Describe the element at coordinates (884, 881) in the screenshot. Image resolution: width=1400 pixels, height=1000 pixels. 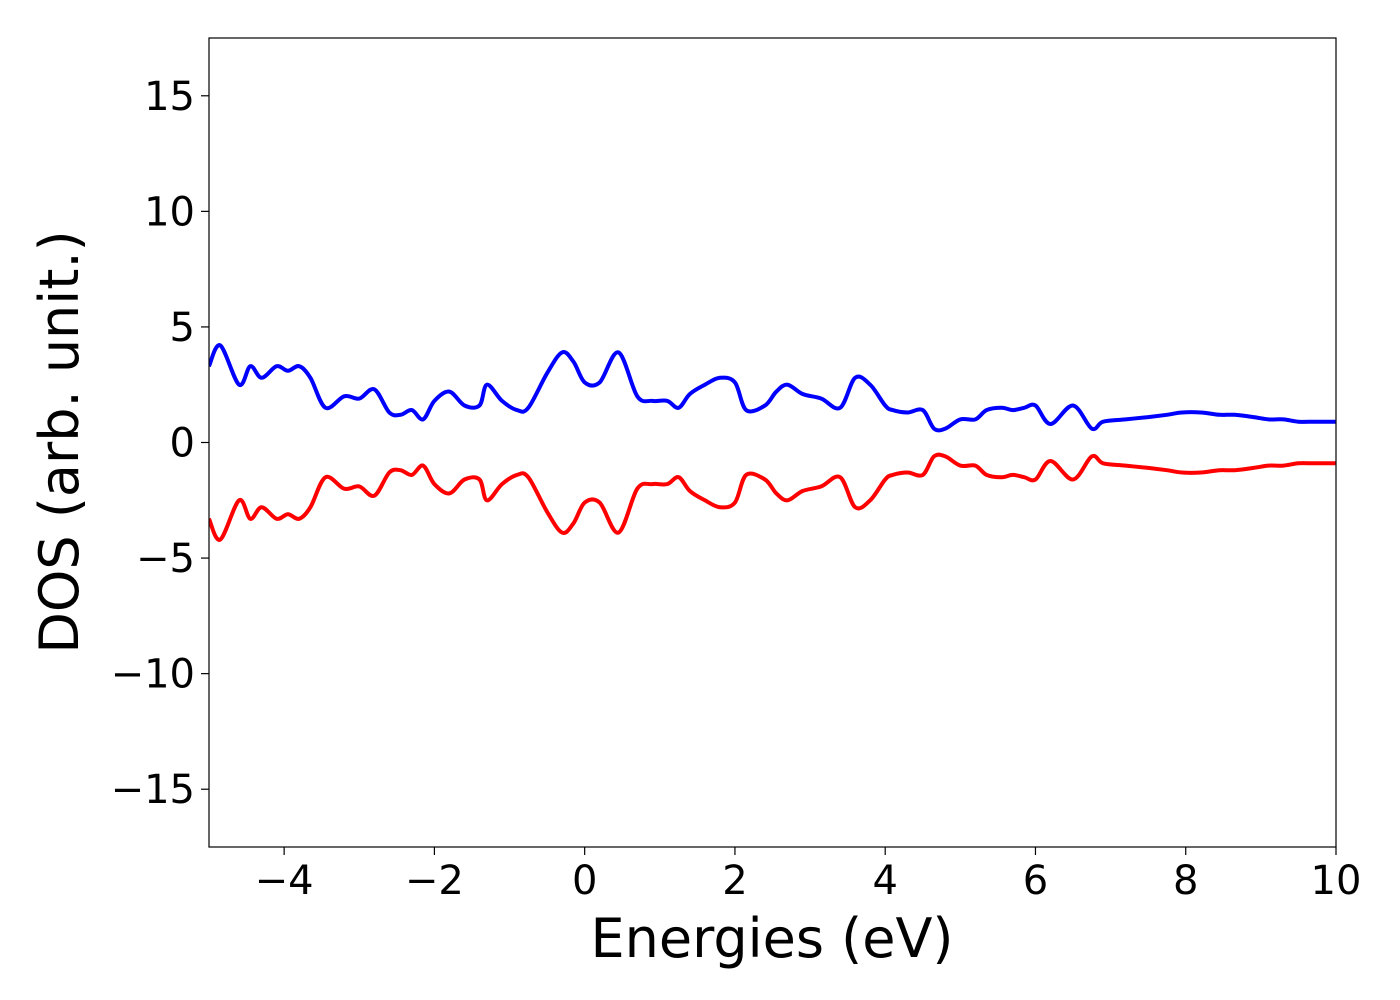
I see `x-tick-label: 4` at that location.